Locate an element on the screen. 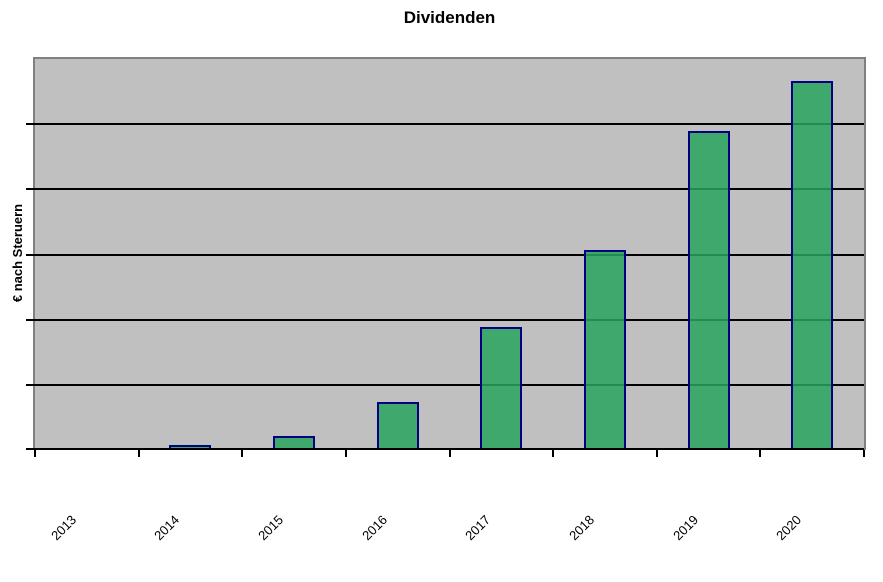  bar-2014 is located at coordinates (190, 447).